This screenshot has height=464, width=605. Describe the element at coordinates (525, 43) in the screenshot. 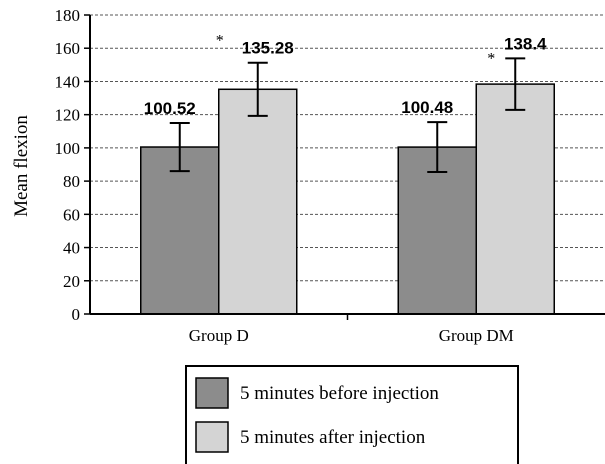

I see `data-label: 138.4` at that location.